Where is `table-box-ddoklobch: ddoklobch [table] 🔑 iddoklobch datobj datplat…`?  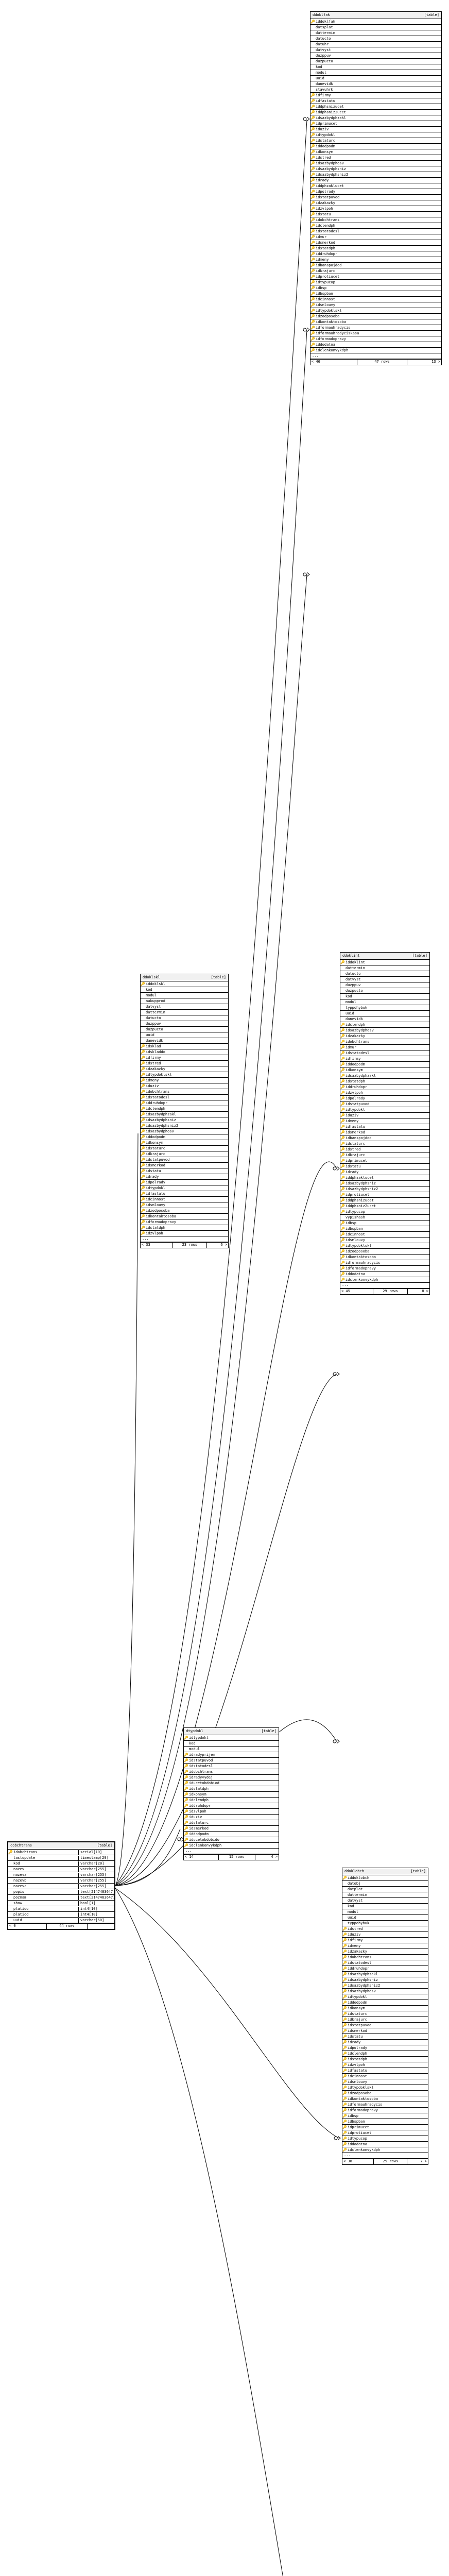 table-box-ddoklobch: ddoklobch [table] 🔑 iddoklobch datobj datplat… is located at coordinates (385, 2016).